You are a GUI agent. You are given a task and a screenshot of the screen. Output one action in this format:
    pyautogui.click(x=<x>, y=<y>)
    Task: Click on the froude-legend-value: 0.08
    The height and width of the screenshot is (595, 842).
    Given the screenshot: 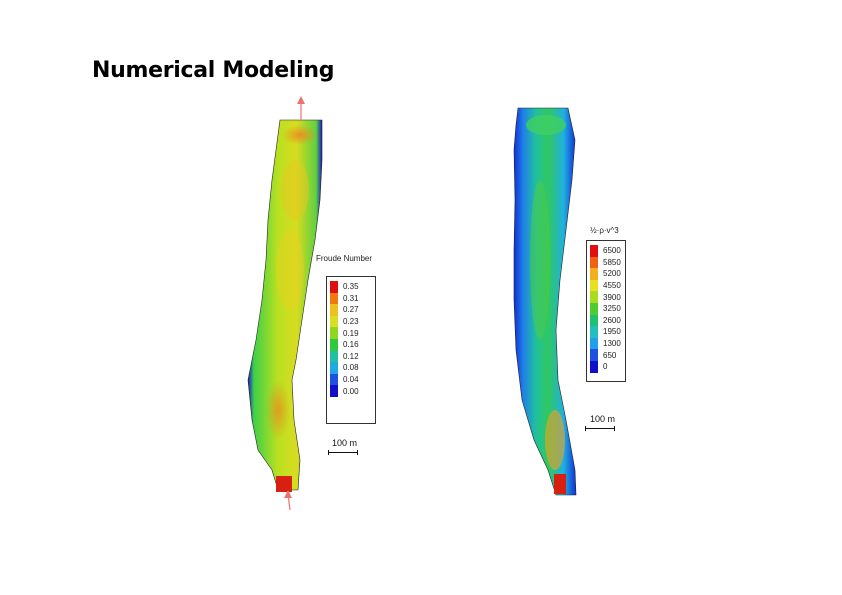 What is the action you would take?
    pyautogui.click(x=351, y=368)
    